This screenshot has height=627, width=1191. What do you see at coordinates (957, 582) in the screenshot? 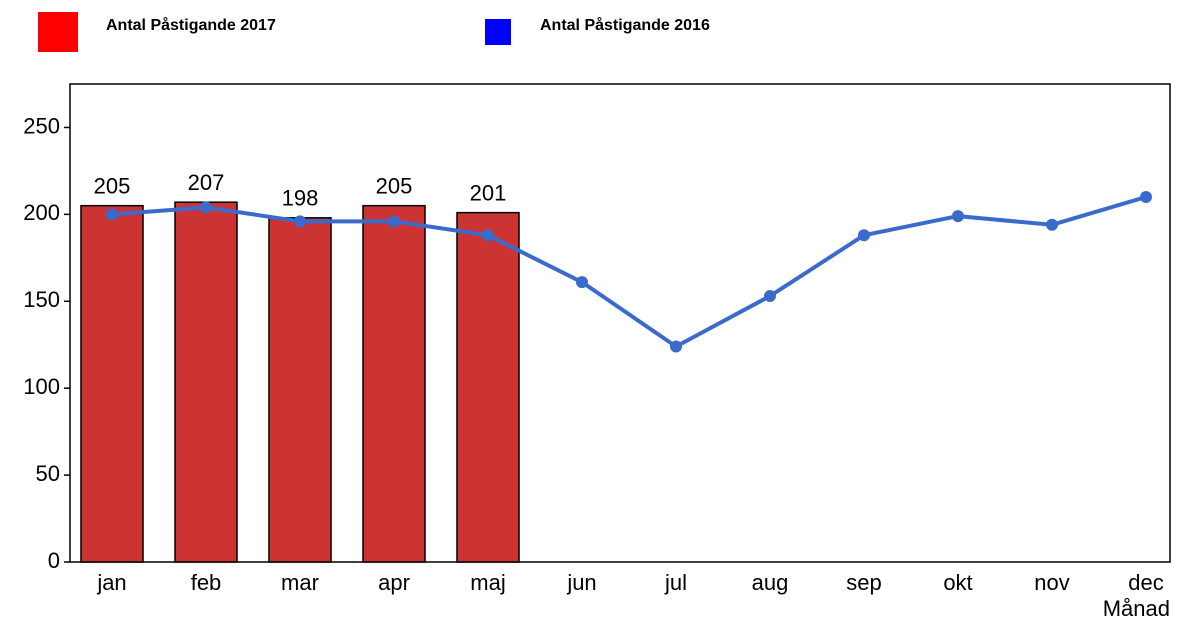
I see `x-tick-label: okt` at bounding box center [957, 582].